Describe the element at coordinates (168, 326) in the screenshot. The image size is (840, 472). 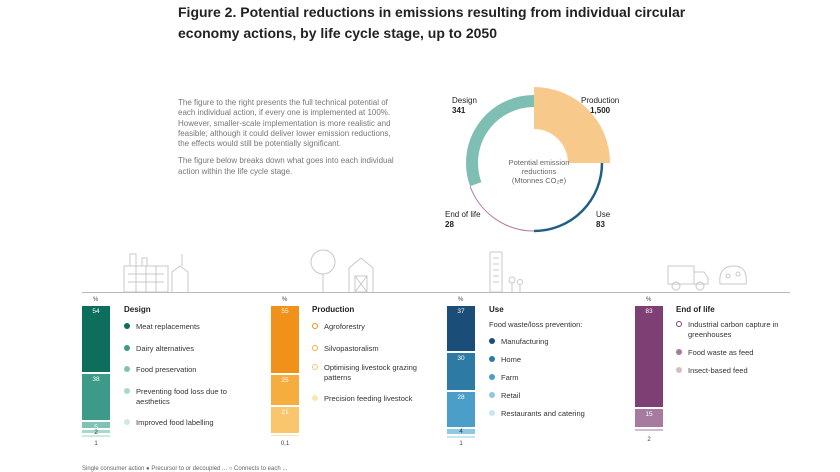
I see `legend-item-label: Meat replacements` at that location.